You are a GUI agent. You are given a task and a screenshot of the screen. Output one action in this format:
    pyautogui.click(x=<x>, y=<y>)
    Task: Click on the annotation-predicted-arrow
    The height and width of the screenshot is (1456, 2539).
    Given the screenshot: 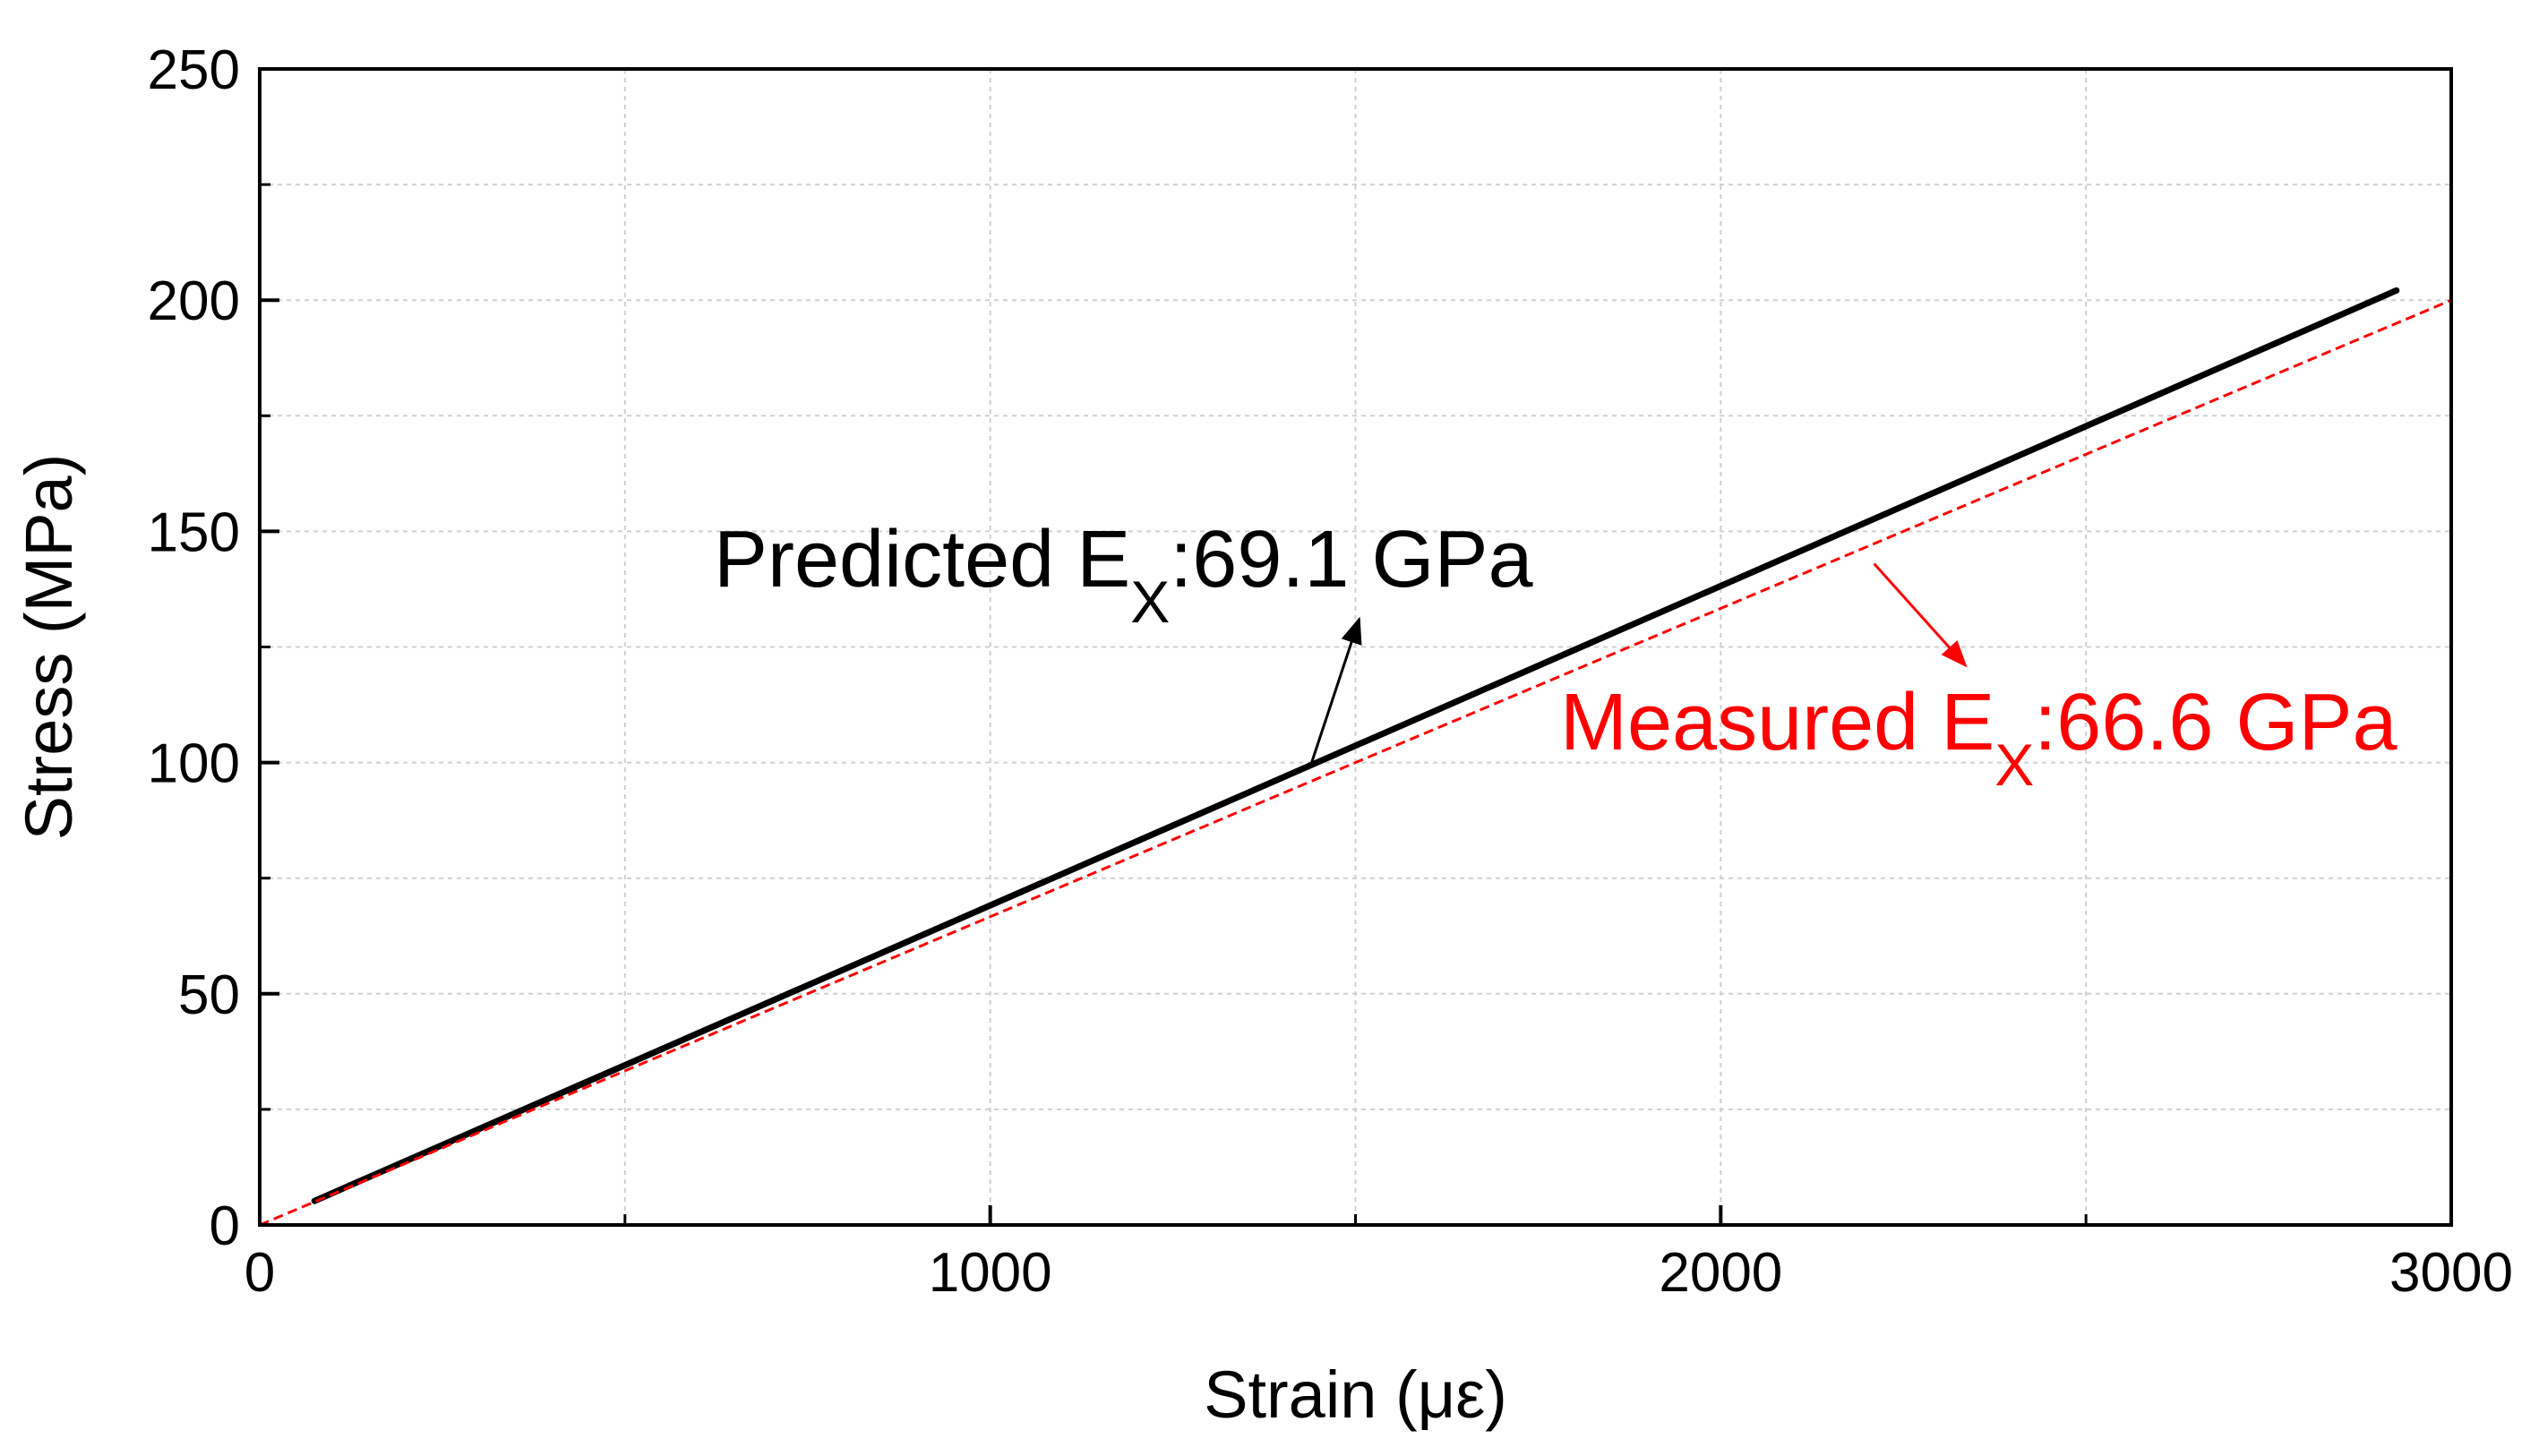 What is the action you would take?
    pyautogui.click(x=1336, y=690)
    